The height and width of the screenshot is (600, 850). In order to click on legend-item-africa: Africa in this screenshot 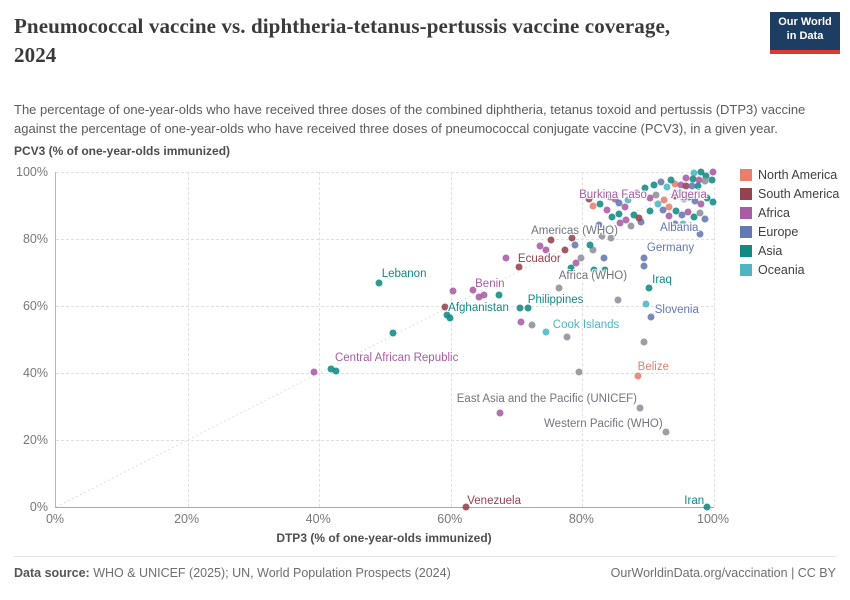, I will do `click(789, 213)`.